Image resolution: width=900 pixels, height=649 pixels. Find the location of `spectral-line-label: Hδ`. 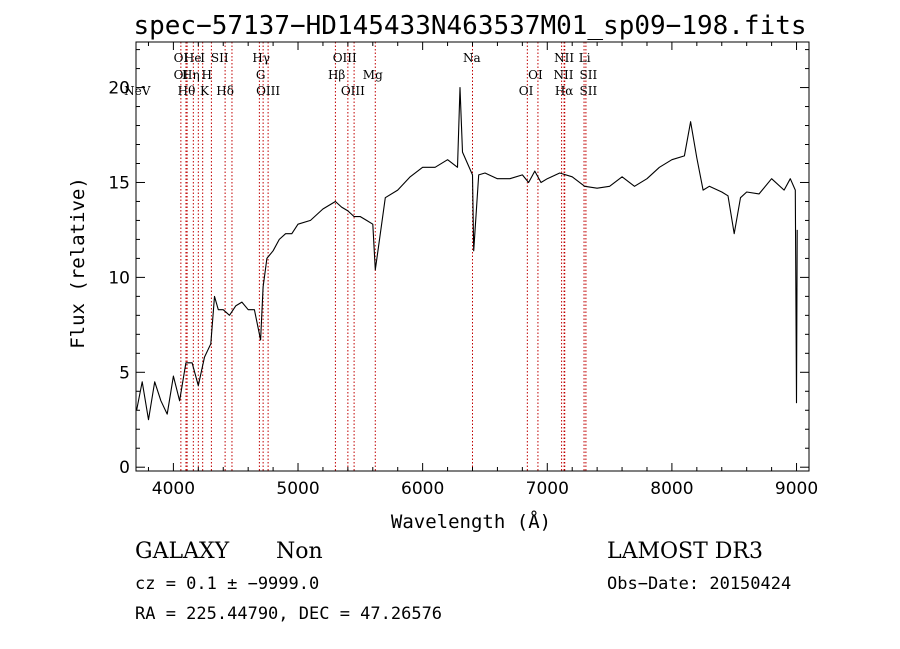

spectral-line-label: Hδ is located at coordinates (225, 91).